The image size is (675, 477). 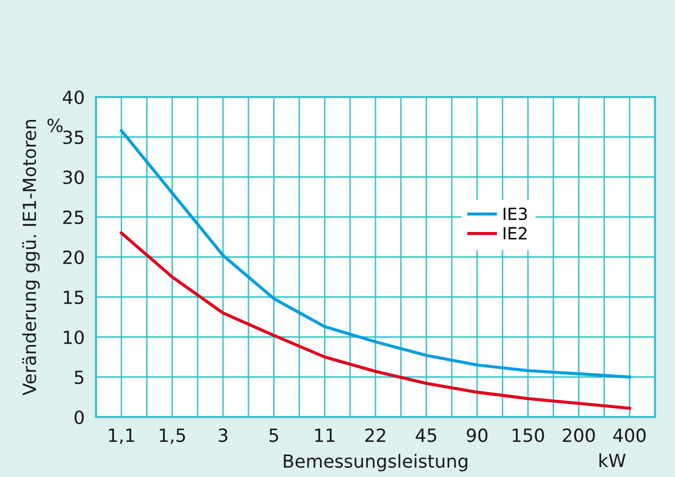 I want to click on x-axis-title: Bemessungsleistung, so click(x=376, y=463).